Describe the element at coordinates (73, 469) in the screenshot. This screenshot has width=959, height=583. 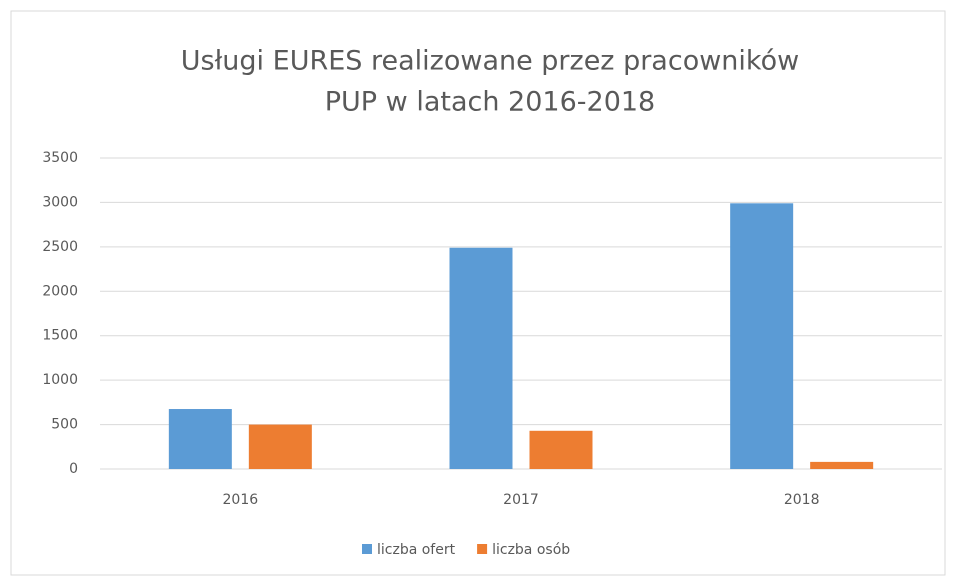
I see `y-tick-label: 0` at that location.